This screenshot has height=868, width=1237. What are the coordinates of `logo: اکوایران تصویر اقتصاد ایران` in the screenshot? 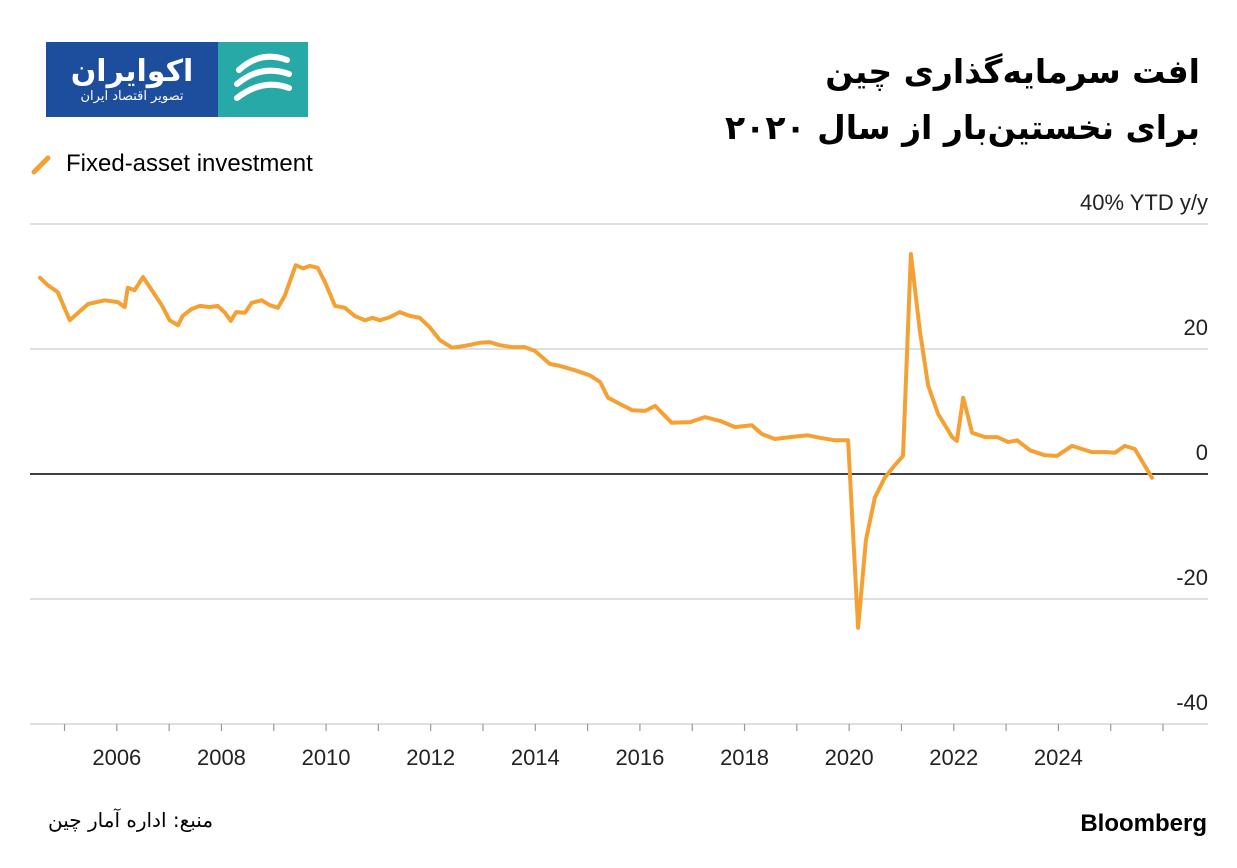 It's located at (177, 79).